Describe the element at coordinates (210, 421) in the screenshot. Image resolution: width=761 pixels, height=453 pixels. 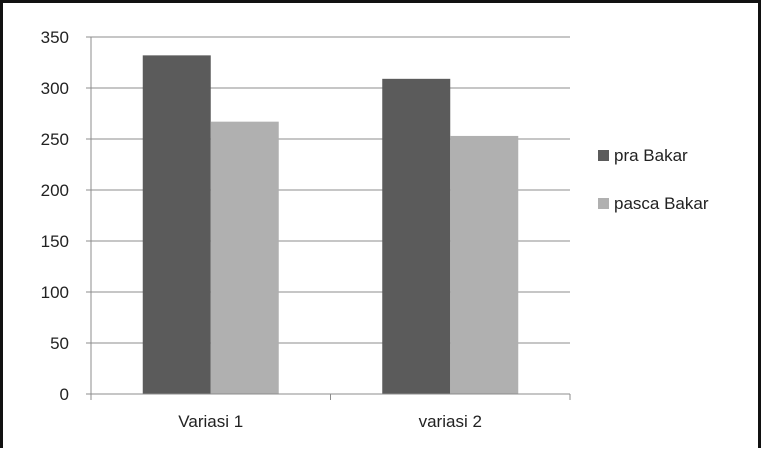
I see `x-tick-label: Variasi 1` at that location.